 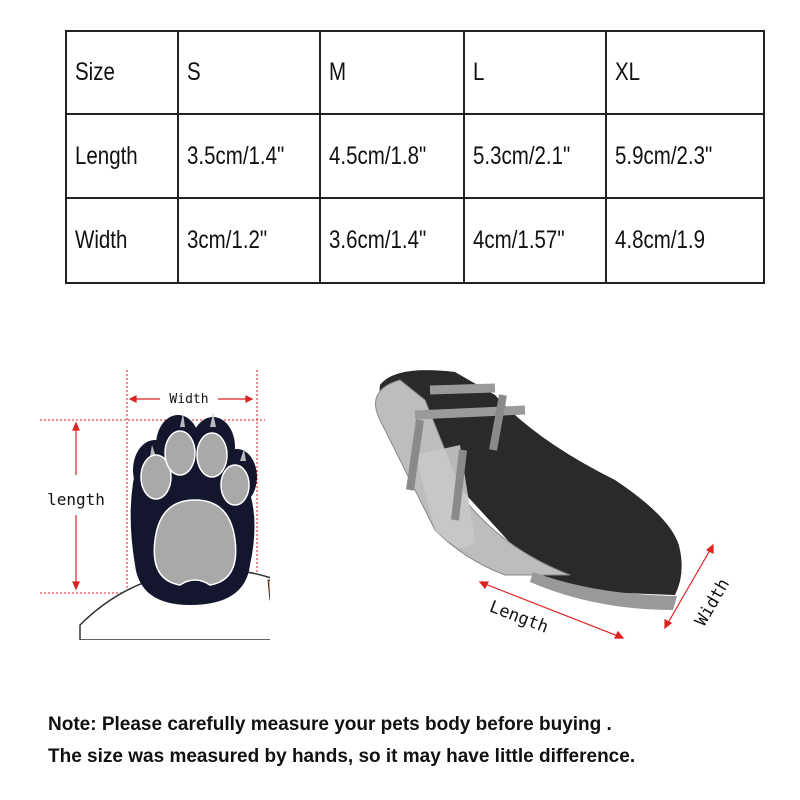 I want to click on header-cell: S, so click(x=194, y=72).